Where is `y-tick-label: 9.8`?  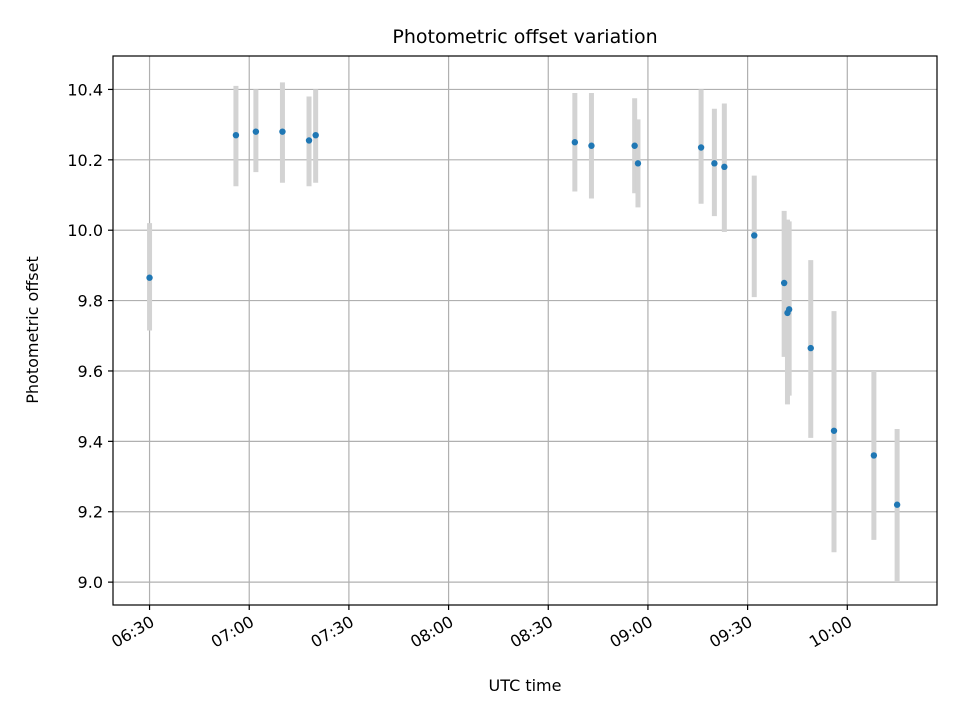 y-tick-label: 9.8 is located at coordinates (90, 301).